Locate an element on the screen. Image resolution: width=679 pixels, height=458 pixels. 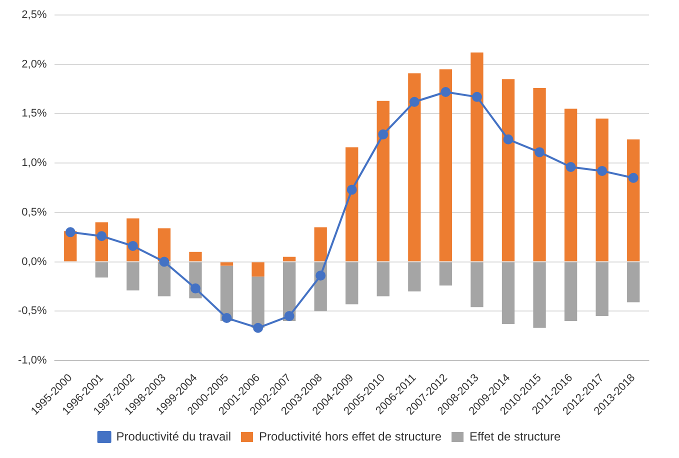
y-tick-label: 2,0% is located at coordinates (34, 64).